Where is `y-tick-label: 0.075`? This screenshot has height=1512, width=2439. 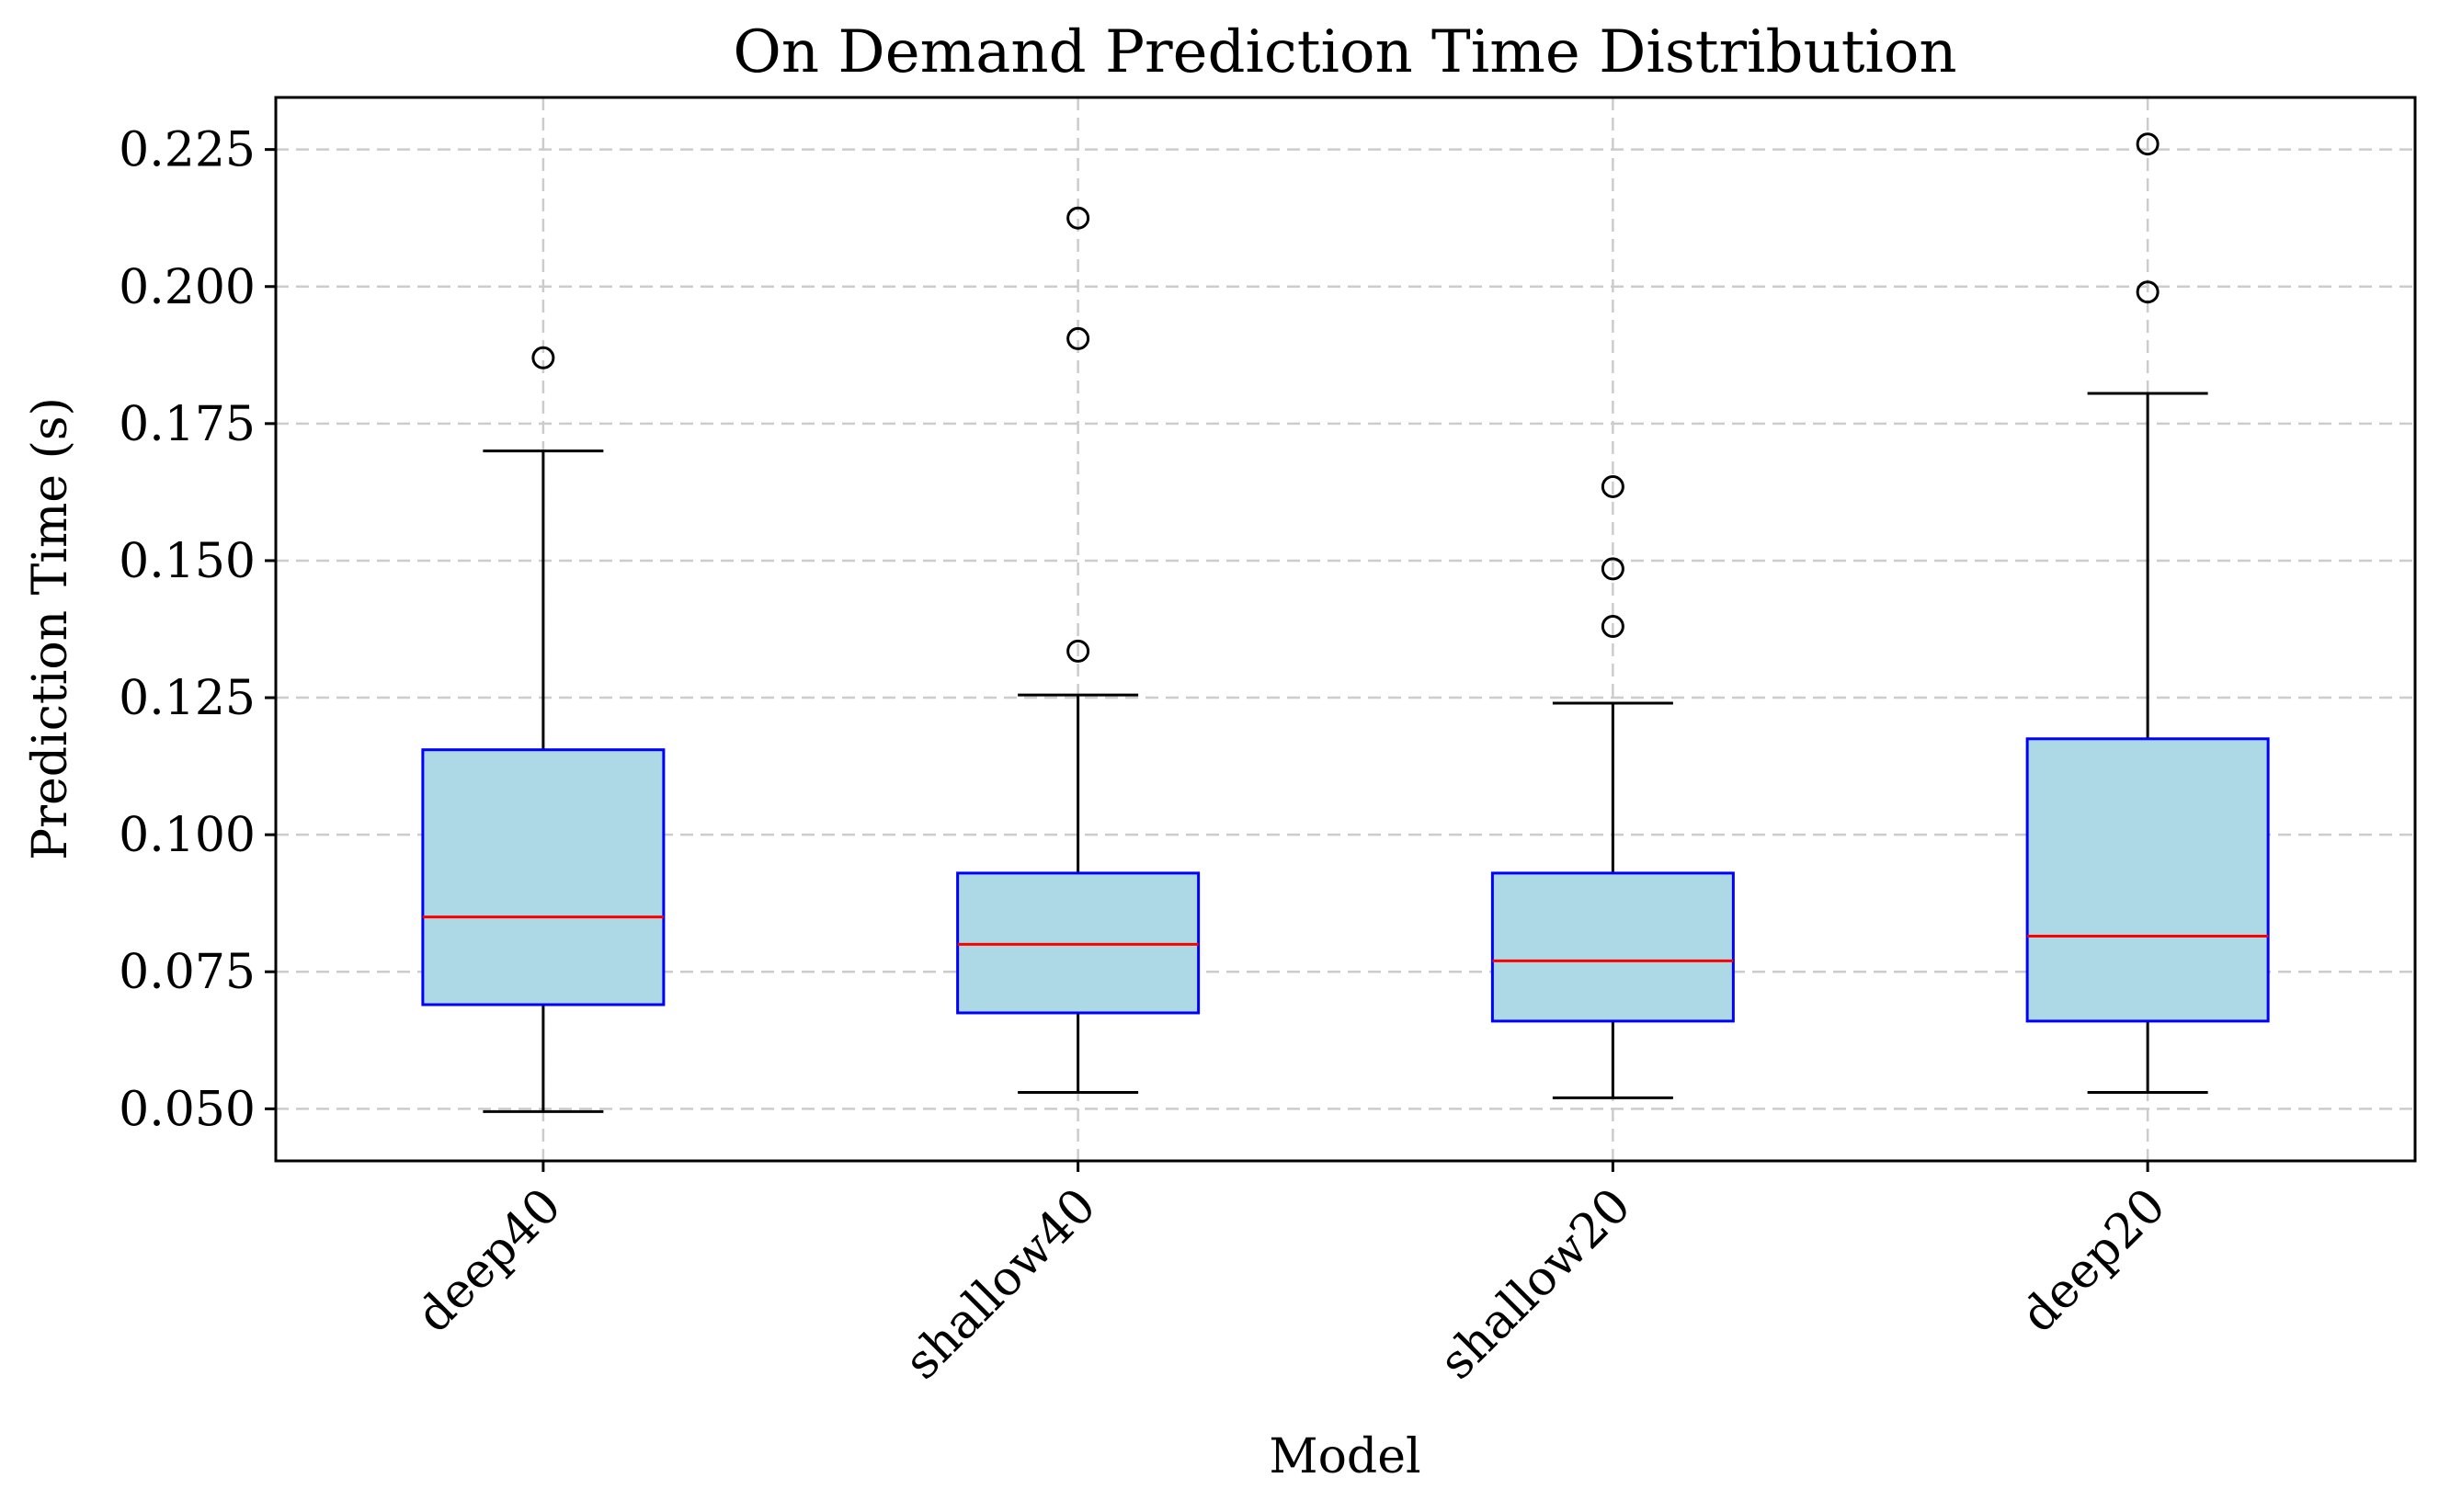 y-tick-label: 0.075 is located at coordinates (187, 972).